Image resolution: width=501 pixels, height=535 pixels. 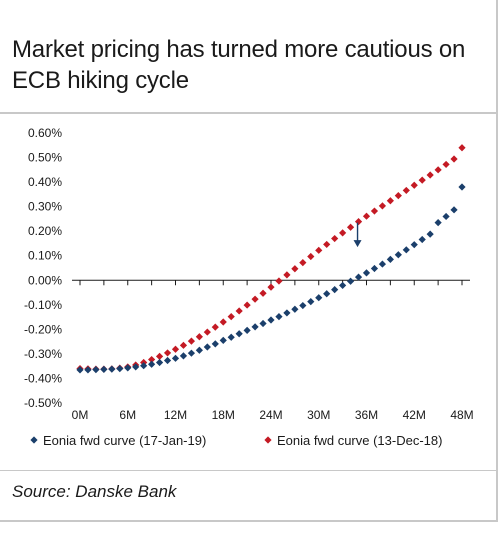 What do you see at coordinates (45, 256) in the screenshot?
I see `y-tick-label: 0.10%` at bounding box center [45, 256].